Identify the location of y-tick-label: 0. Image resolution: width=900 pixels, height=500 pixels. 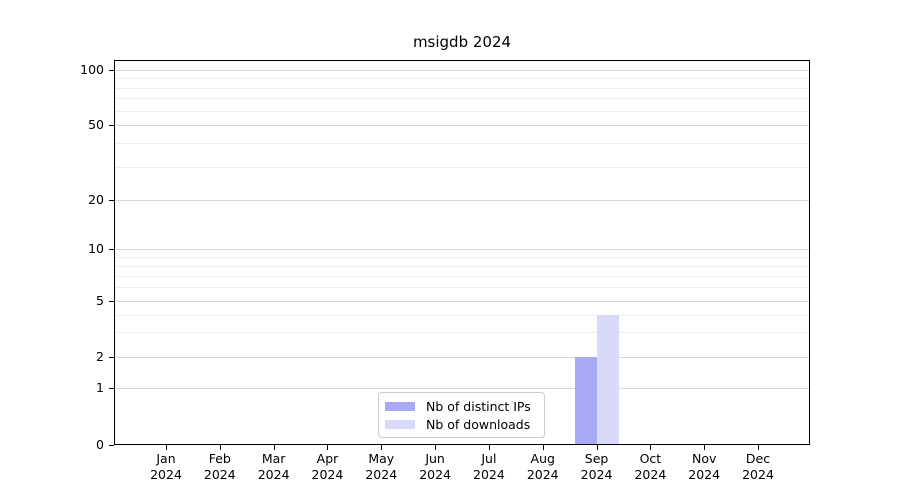
(100, 444).